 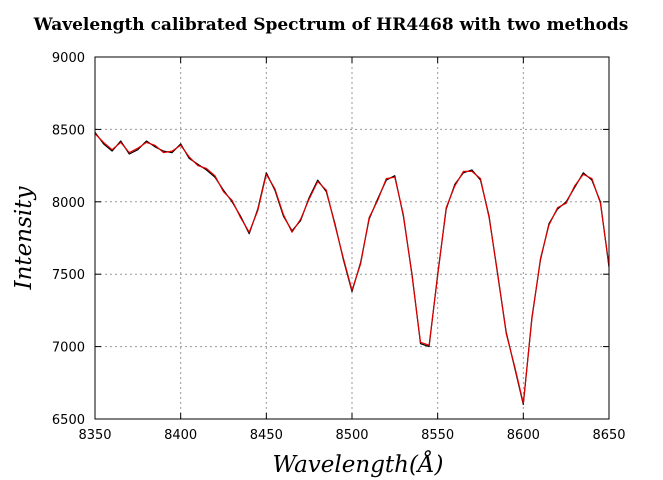 What do you see at coordinates (68, 203) in the screenshot?
I see `y-tick-label: 8000` at bounding box center [68, 203].